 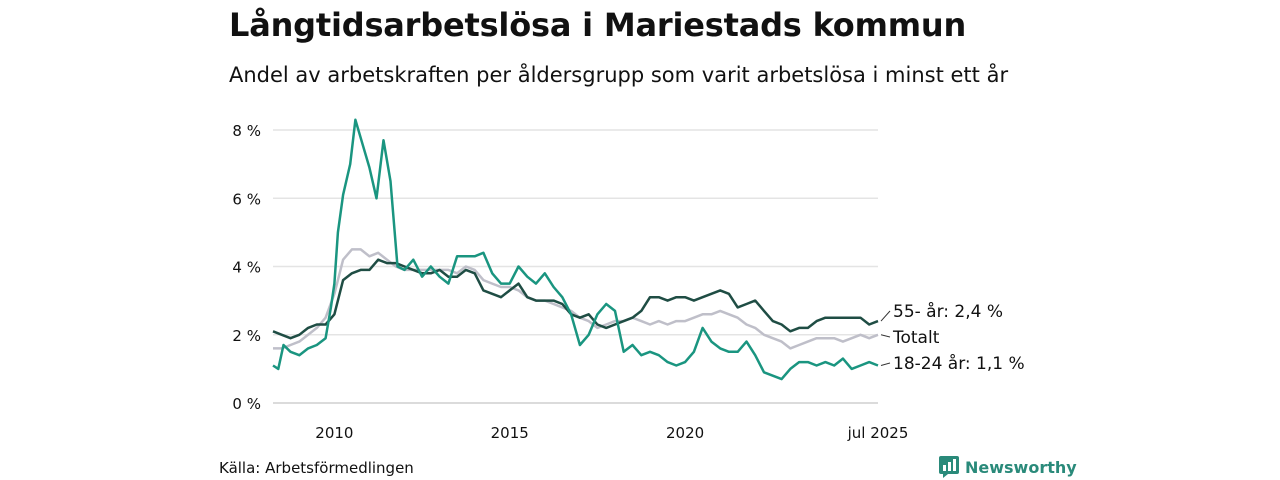 What do you see at coordinates (510, 433) in the screenshot?
I see `x-tick-label: 2015` at bounding box center [510, 433].